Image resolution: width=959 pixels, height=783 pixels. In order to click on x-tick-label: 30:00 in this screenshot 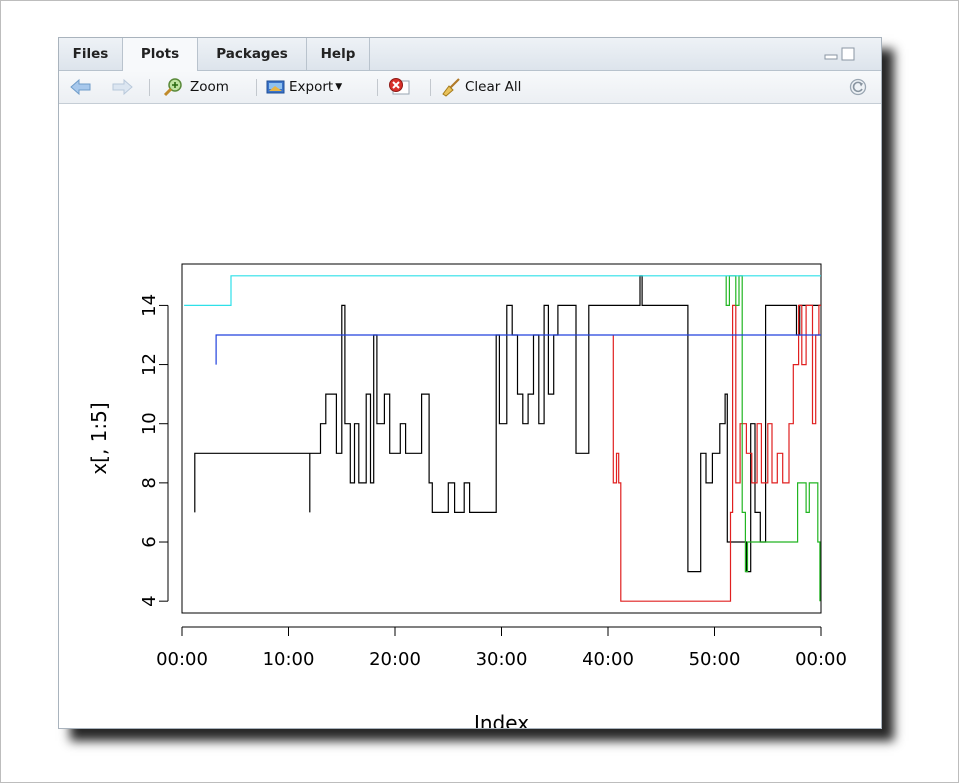, I will do `click(502, 659)`.